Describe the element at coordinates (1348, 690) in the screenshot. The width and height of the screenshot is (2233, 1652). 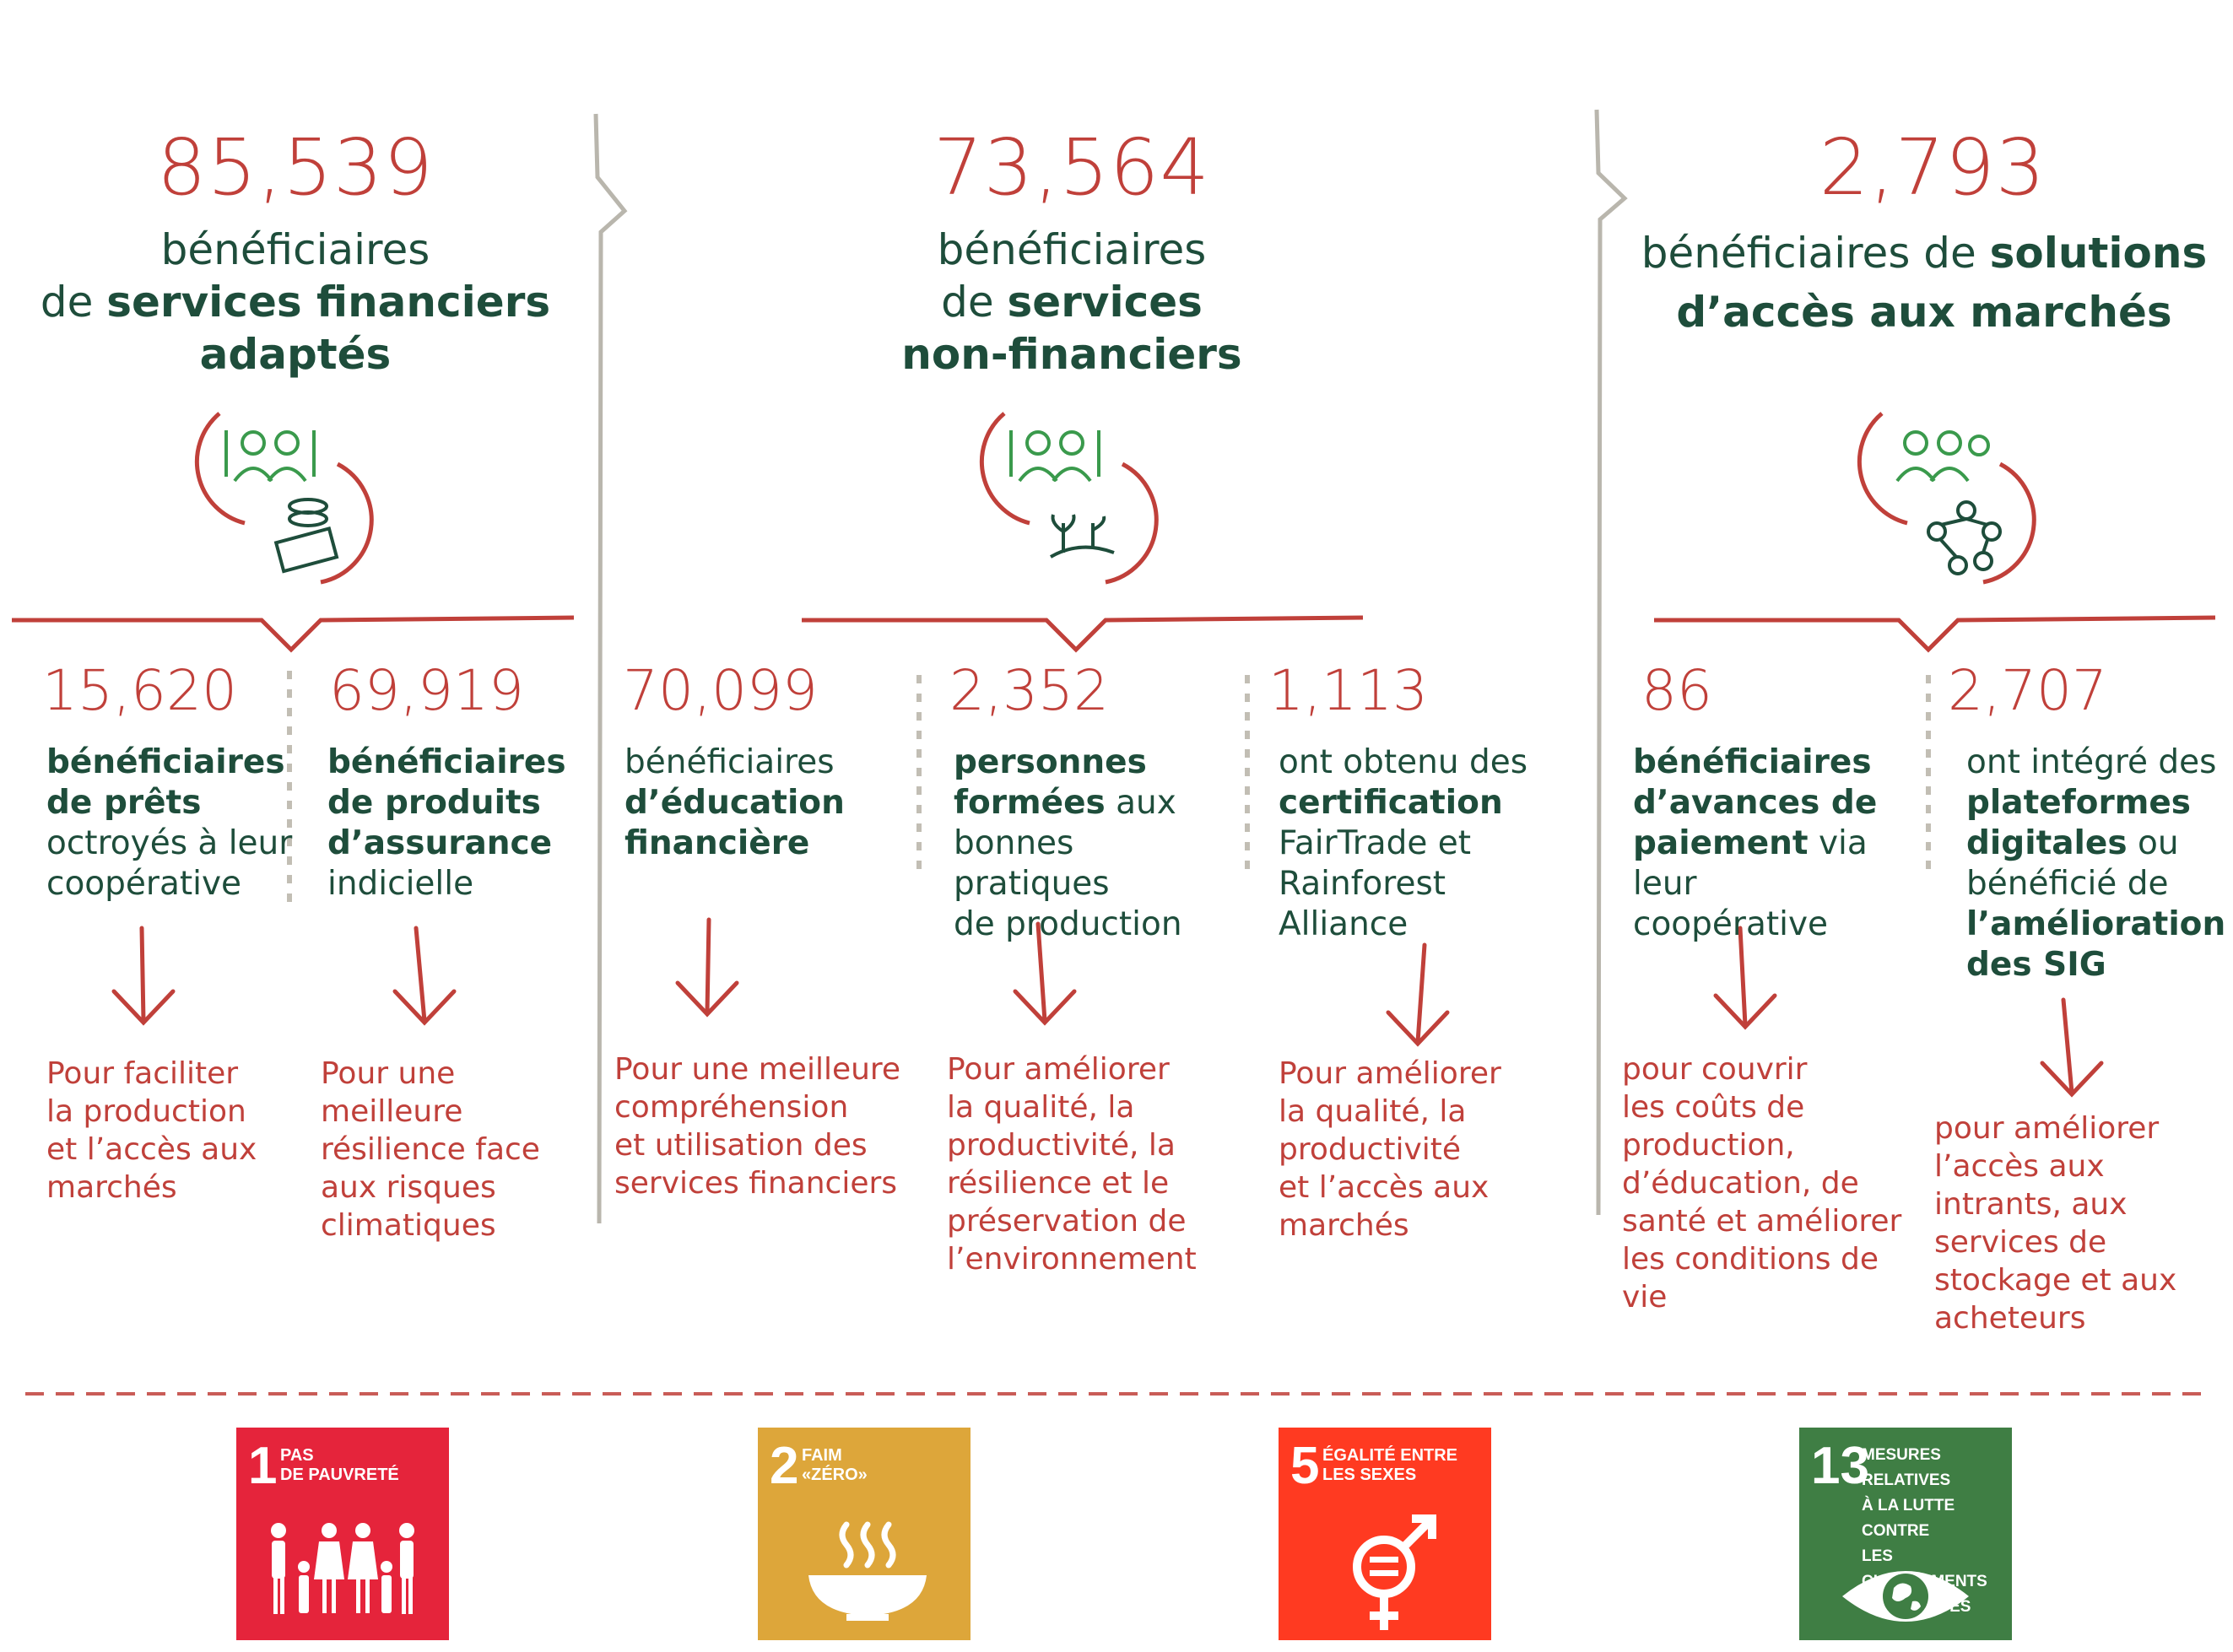
I see `count-certification: 1,113` at that location.